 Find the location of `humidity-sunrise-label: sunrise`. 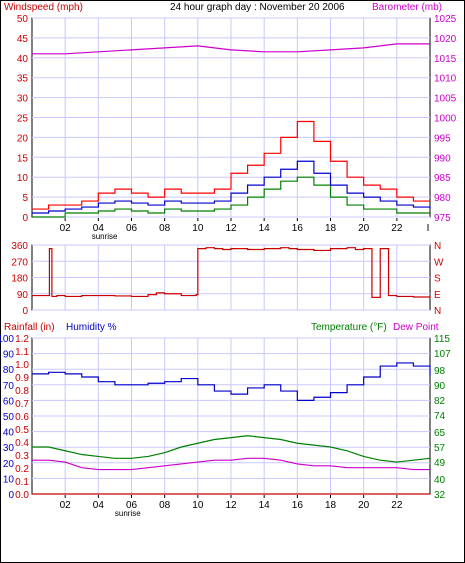

humidity-sunrise-label: sunrise is located at coordinates (128, 513).